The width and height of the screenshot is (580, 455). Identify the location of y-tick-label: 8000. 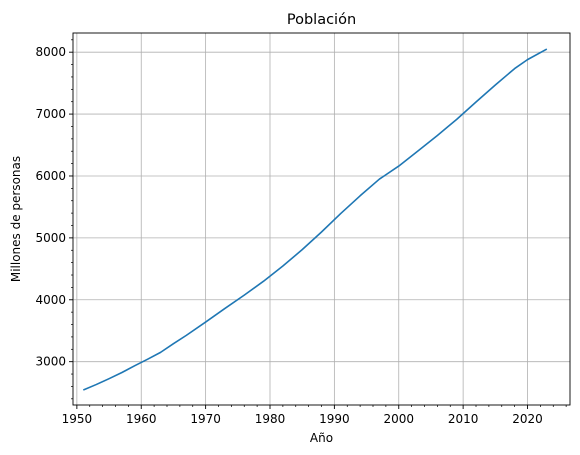
(50, 52).